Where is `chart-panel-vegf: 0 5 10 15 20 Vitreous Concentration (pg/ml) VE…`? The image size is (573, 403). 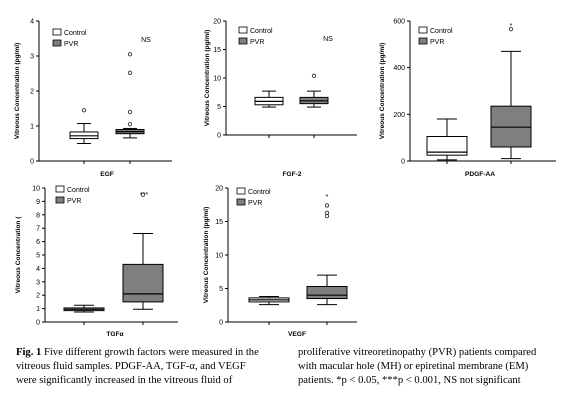
chart-panel-vegf: 0 5 10 15 20 Vitreous Concentration (pg/ml) VE… is located at coordinates (280, 262).